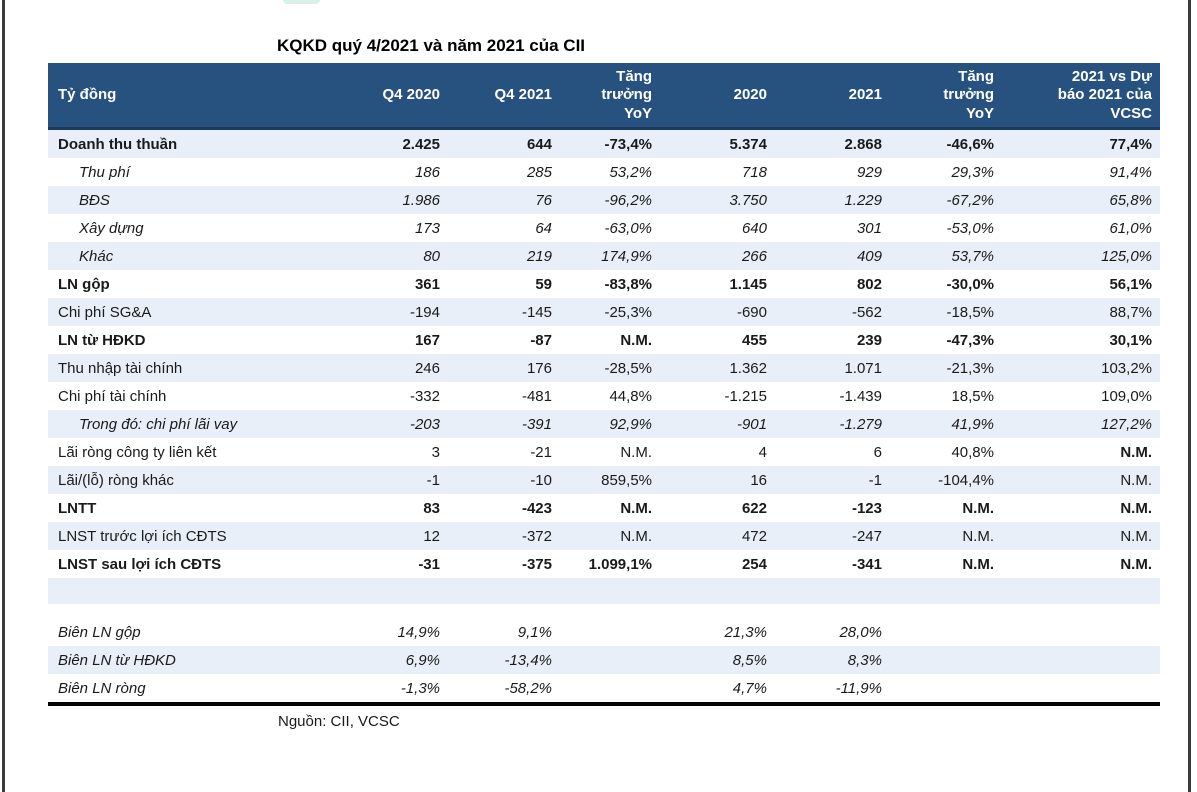  What do you see at coordinates (864, 660) in the screenshot?
I see `cell: 8,3%` at bounding box center [864, 660].